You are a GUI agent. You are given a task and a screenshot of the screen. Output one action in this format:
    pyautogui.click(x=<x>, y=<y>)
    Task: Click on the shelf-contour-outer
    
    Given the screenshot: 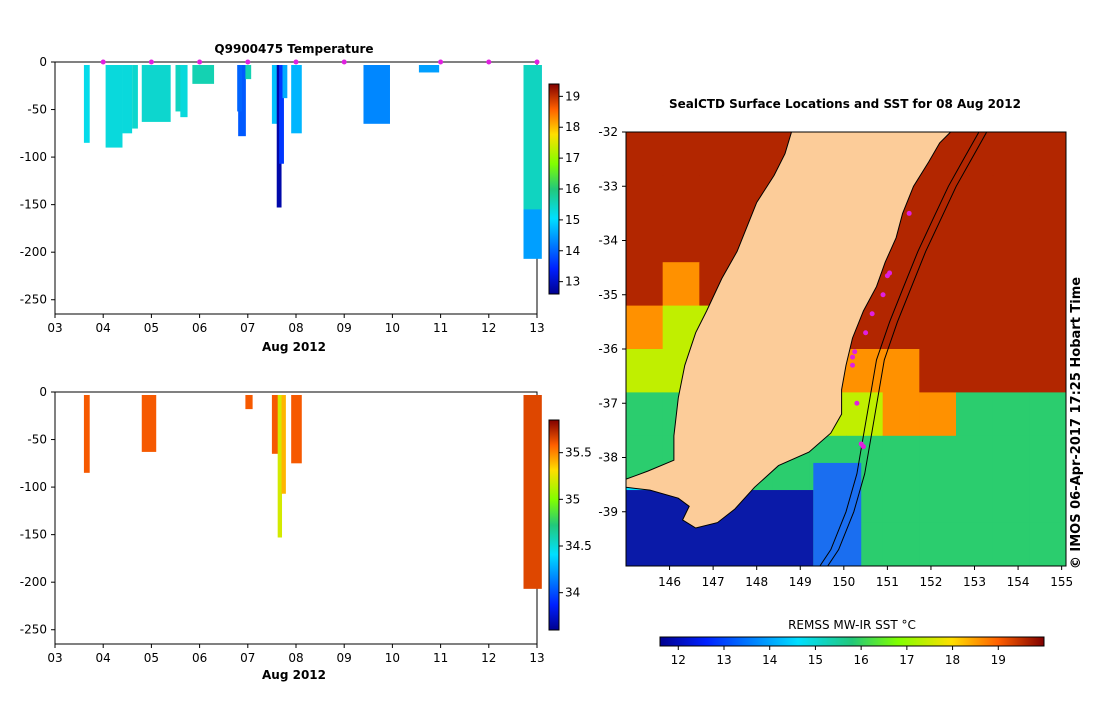 What is the action you would take?
    pyautogui.click(x=907, y=349)
    